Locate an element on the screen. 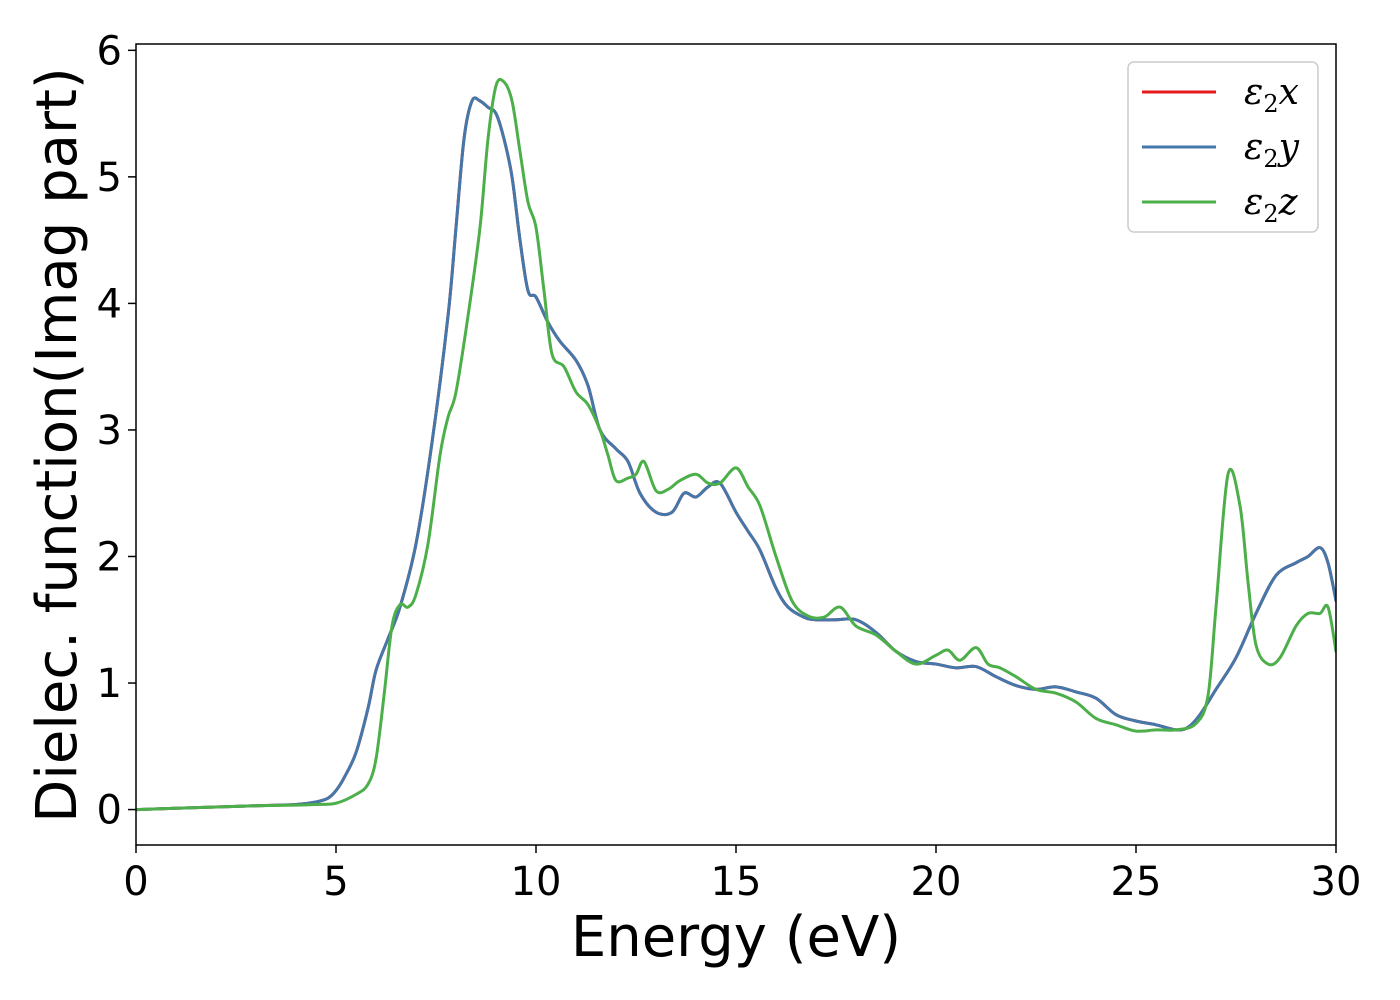 Image resolution: width=1400 pixels, height=1000 pixels. x-axis-ticks: 0 5 10 15 20 25 30 is located at coordinates (742, 875).